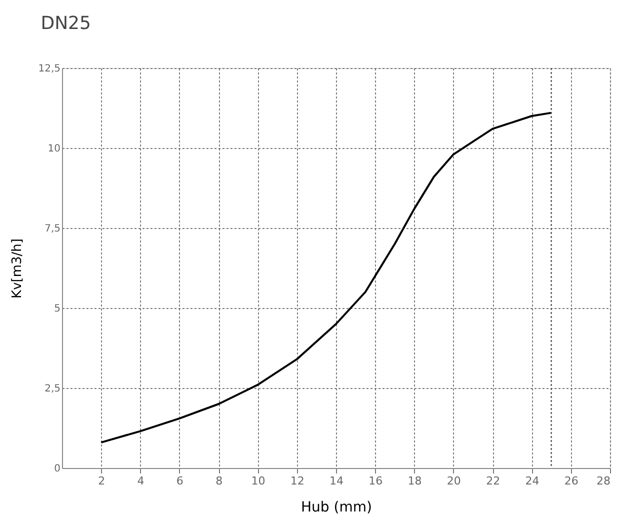 The image size is (643, 531). Describe the element at coordinates (336, 508) in the screenshot. I see `x-axis-title: Hub (mm)` at that location.